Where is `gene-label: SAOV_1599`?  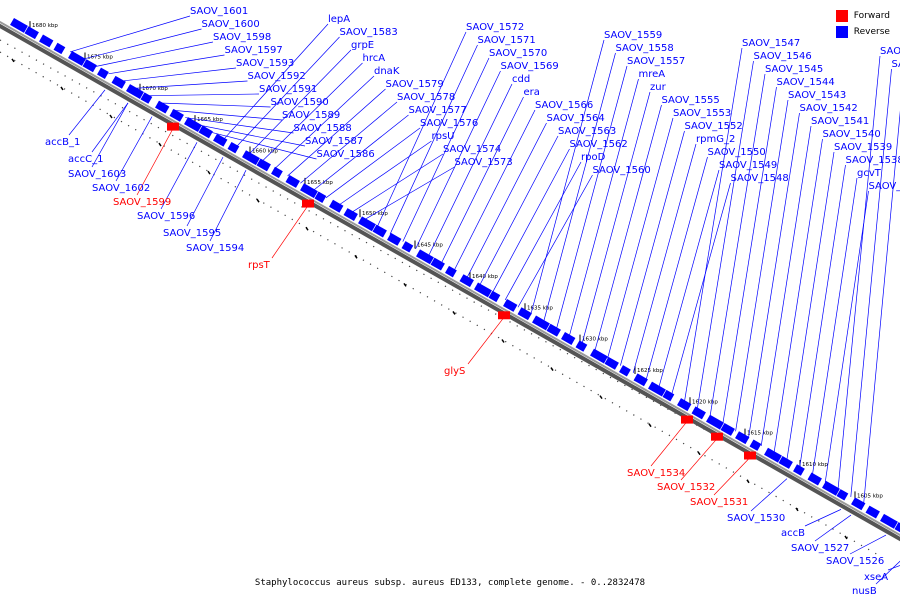 gene-label: SAOV_1599 is located at coordinates (142, 202).